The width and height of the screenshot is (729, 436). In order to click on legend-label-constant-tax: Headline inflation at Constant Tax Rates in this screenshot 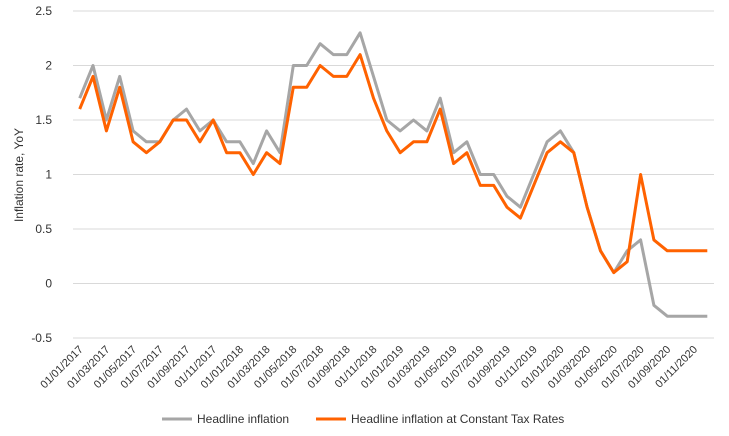, I will do `click(457, 419)`.